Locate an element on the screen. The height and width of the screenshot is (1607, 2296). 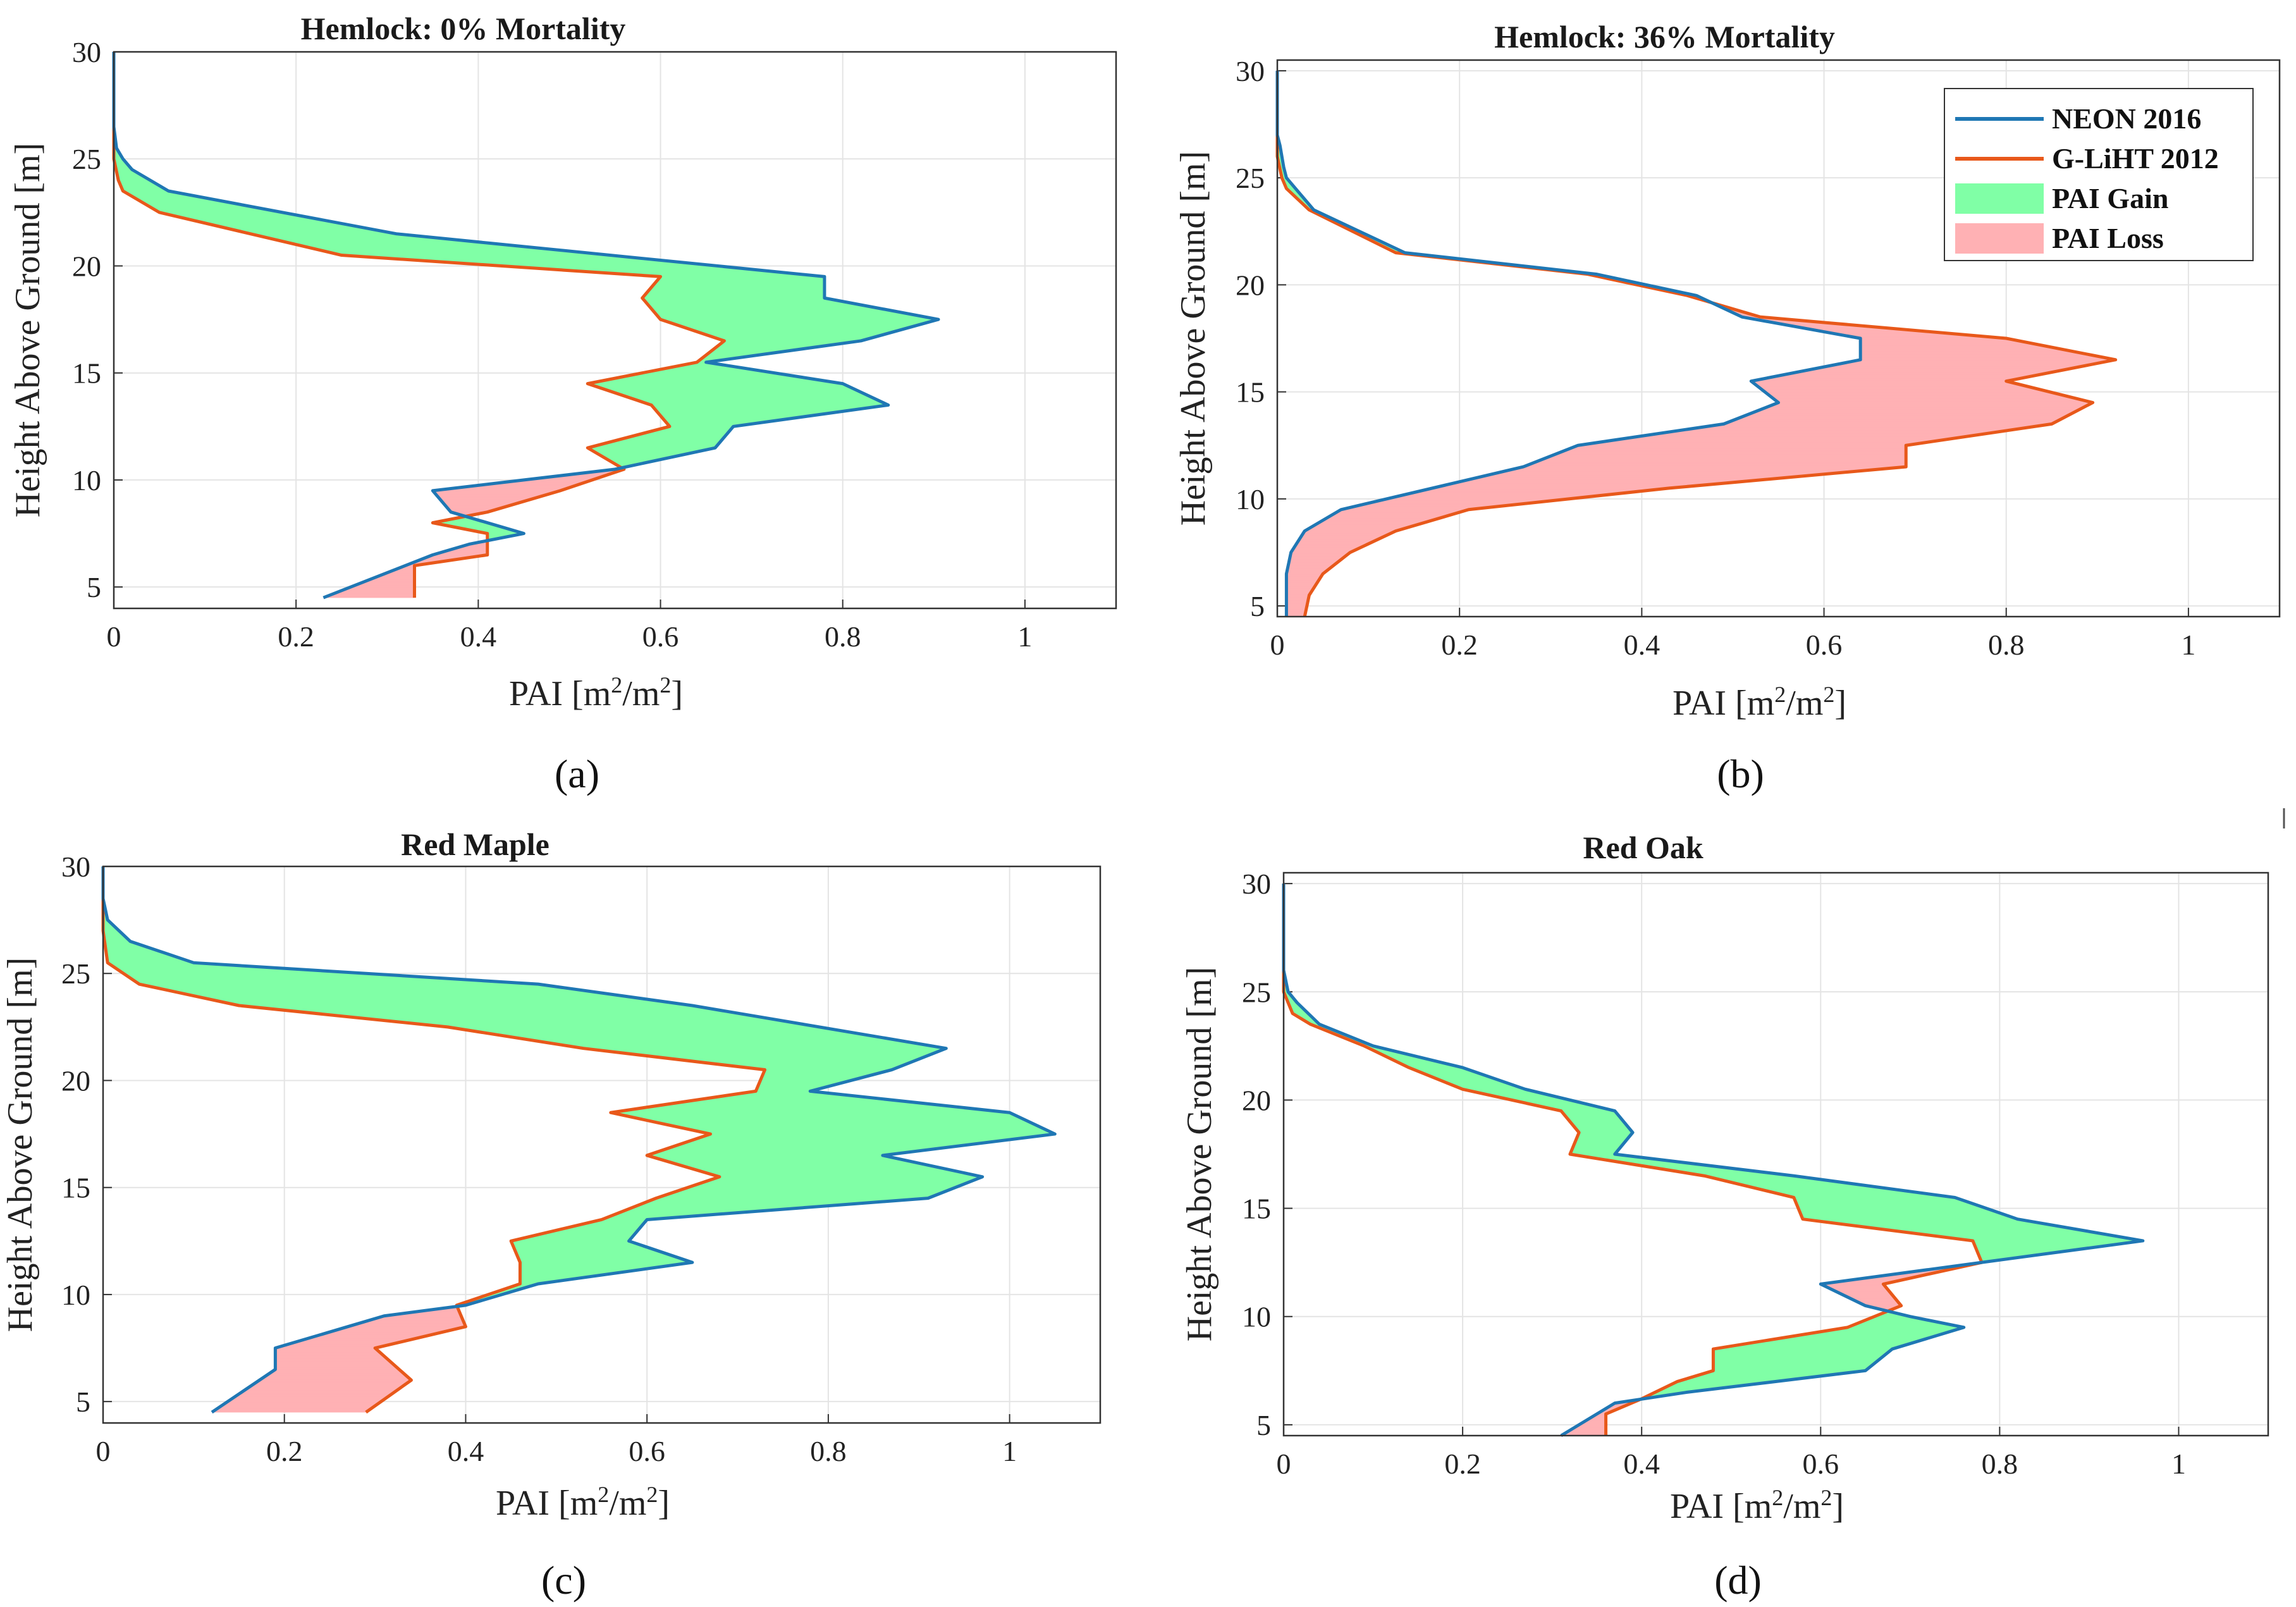
panel-label: (c) is located at coordinates (563, 1580).